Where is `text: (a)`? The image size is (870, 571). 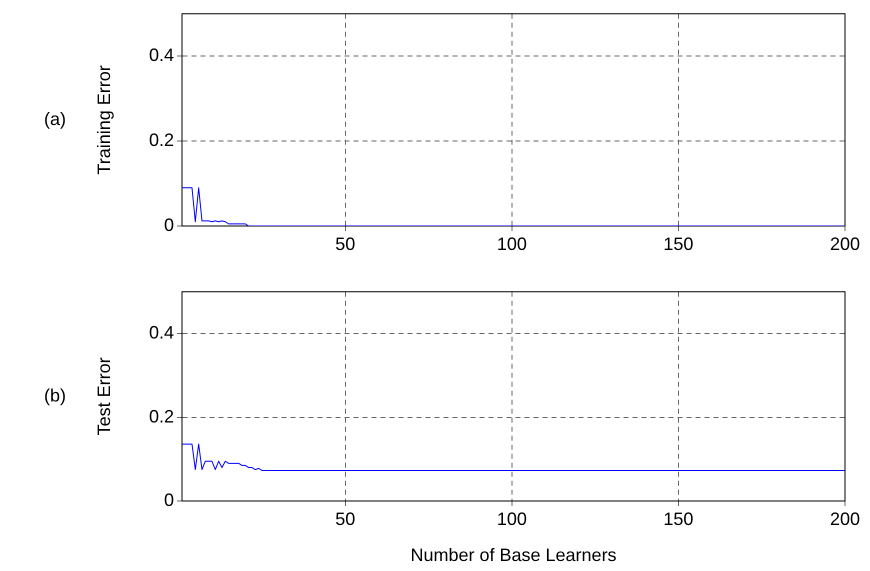 text: (a) is located at coordinates (55, 118).